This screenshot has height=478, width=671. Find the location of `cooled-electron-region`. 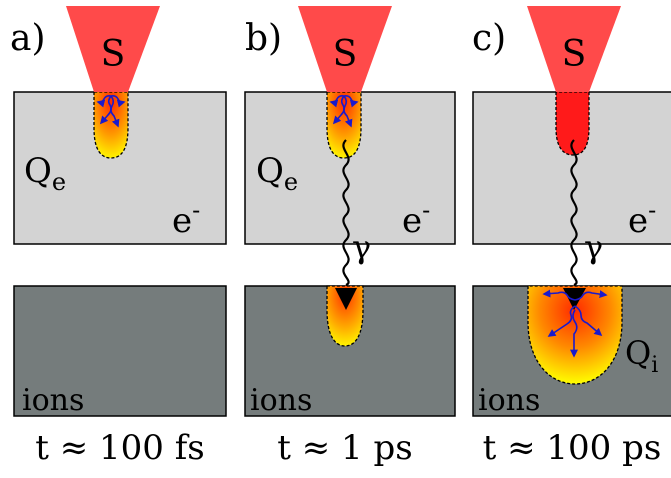

cooled-electron-region is located at coordinates (572, 123).